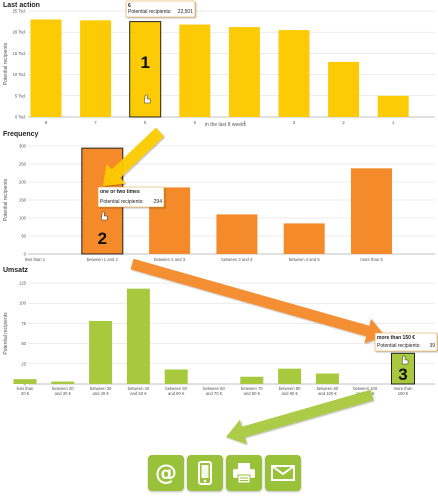  I want to click on x-tick-label: and 90 €, so click(289, 393).